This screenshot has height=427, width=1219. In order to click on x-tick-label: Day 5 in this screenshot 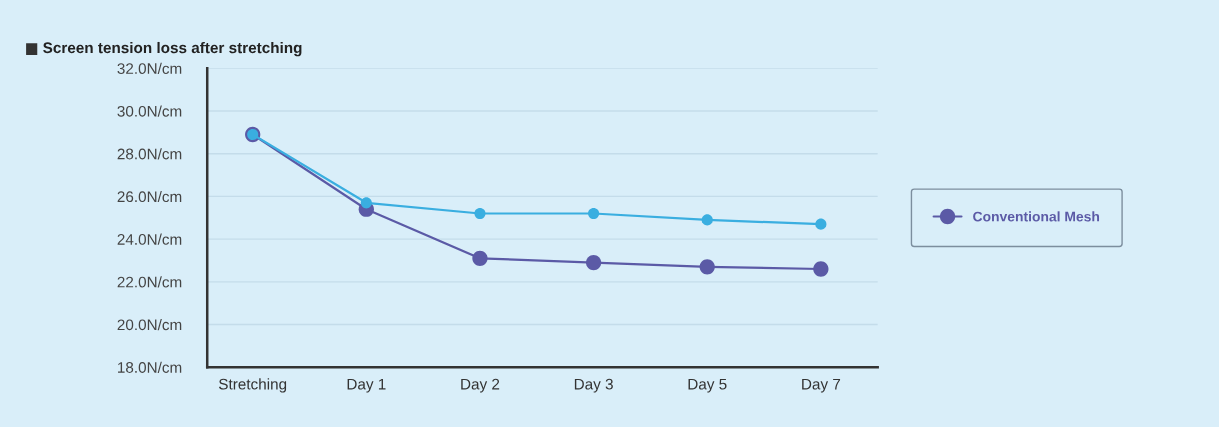, I will do `click(707, 385)`.